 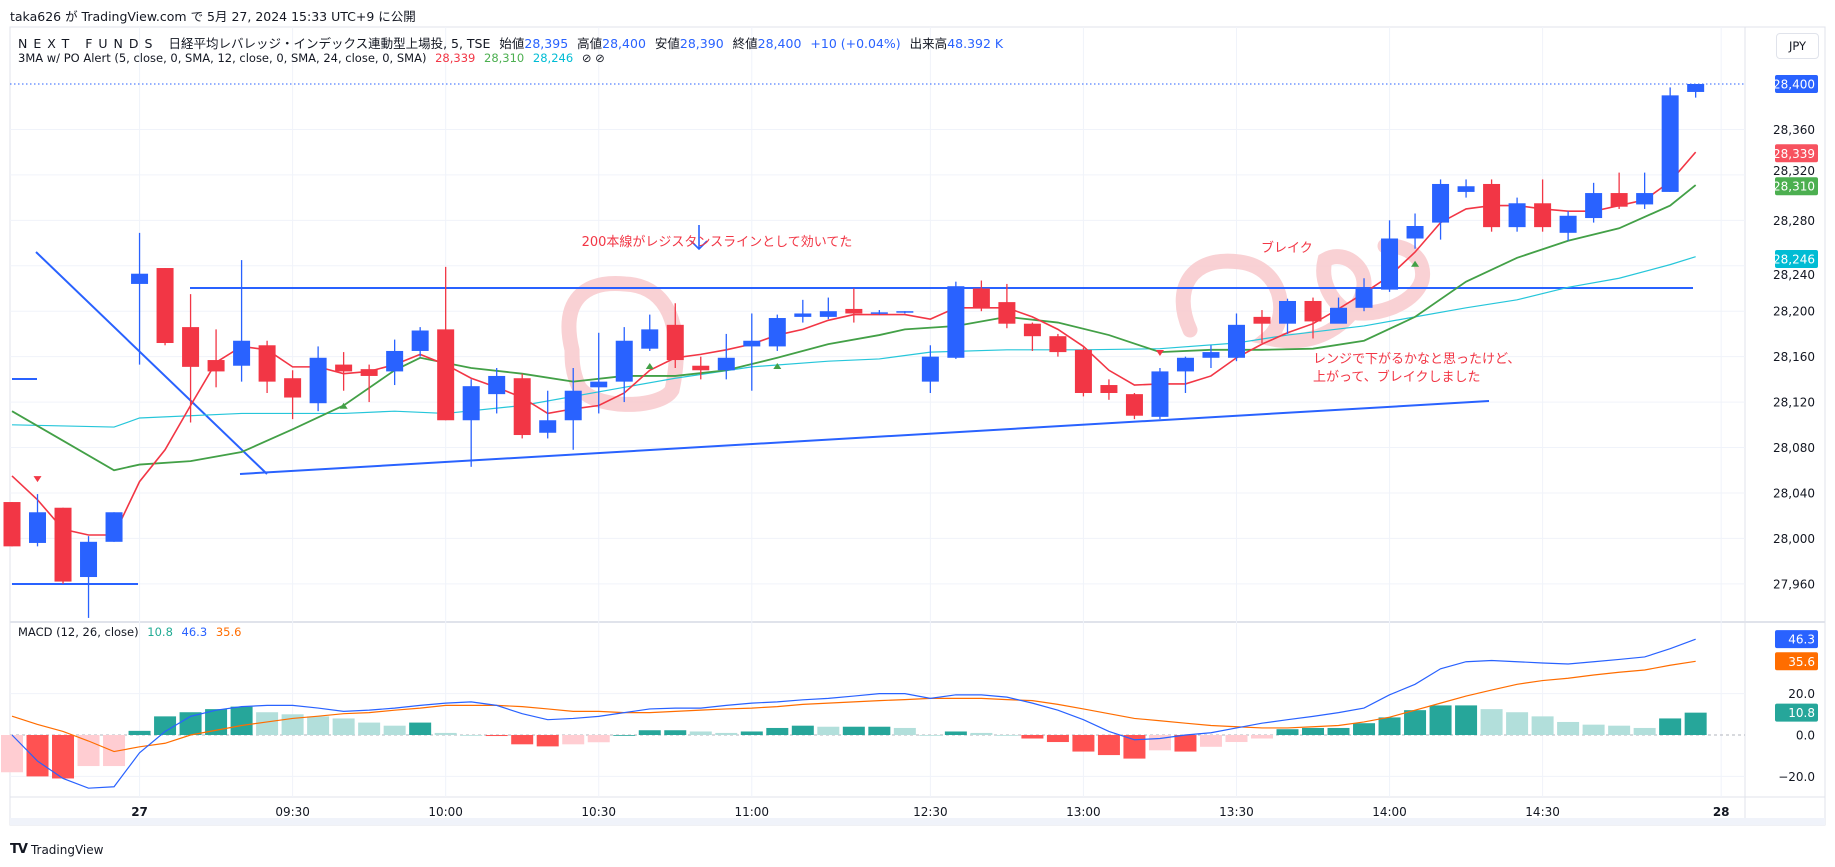 I want to click on price-tick-label: 28,040, so click(x=1794, y=493).